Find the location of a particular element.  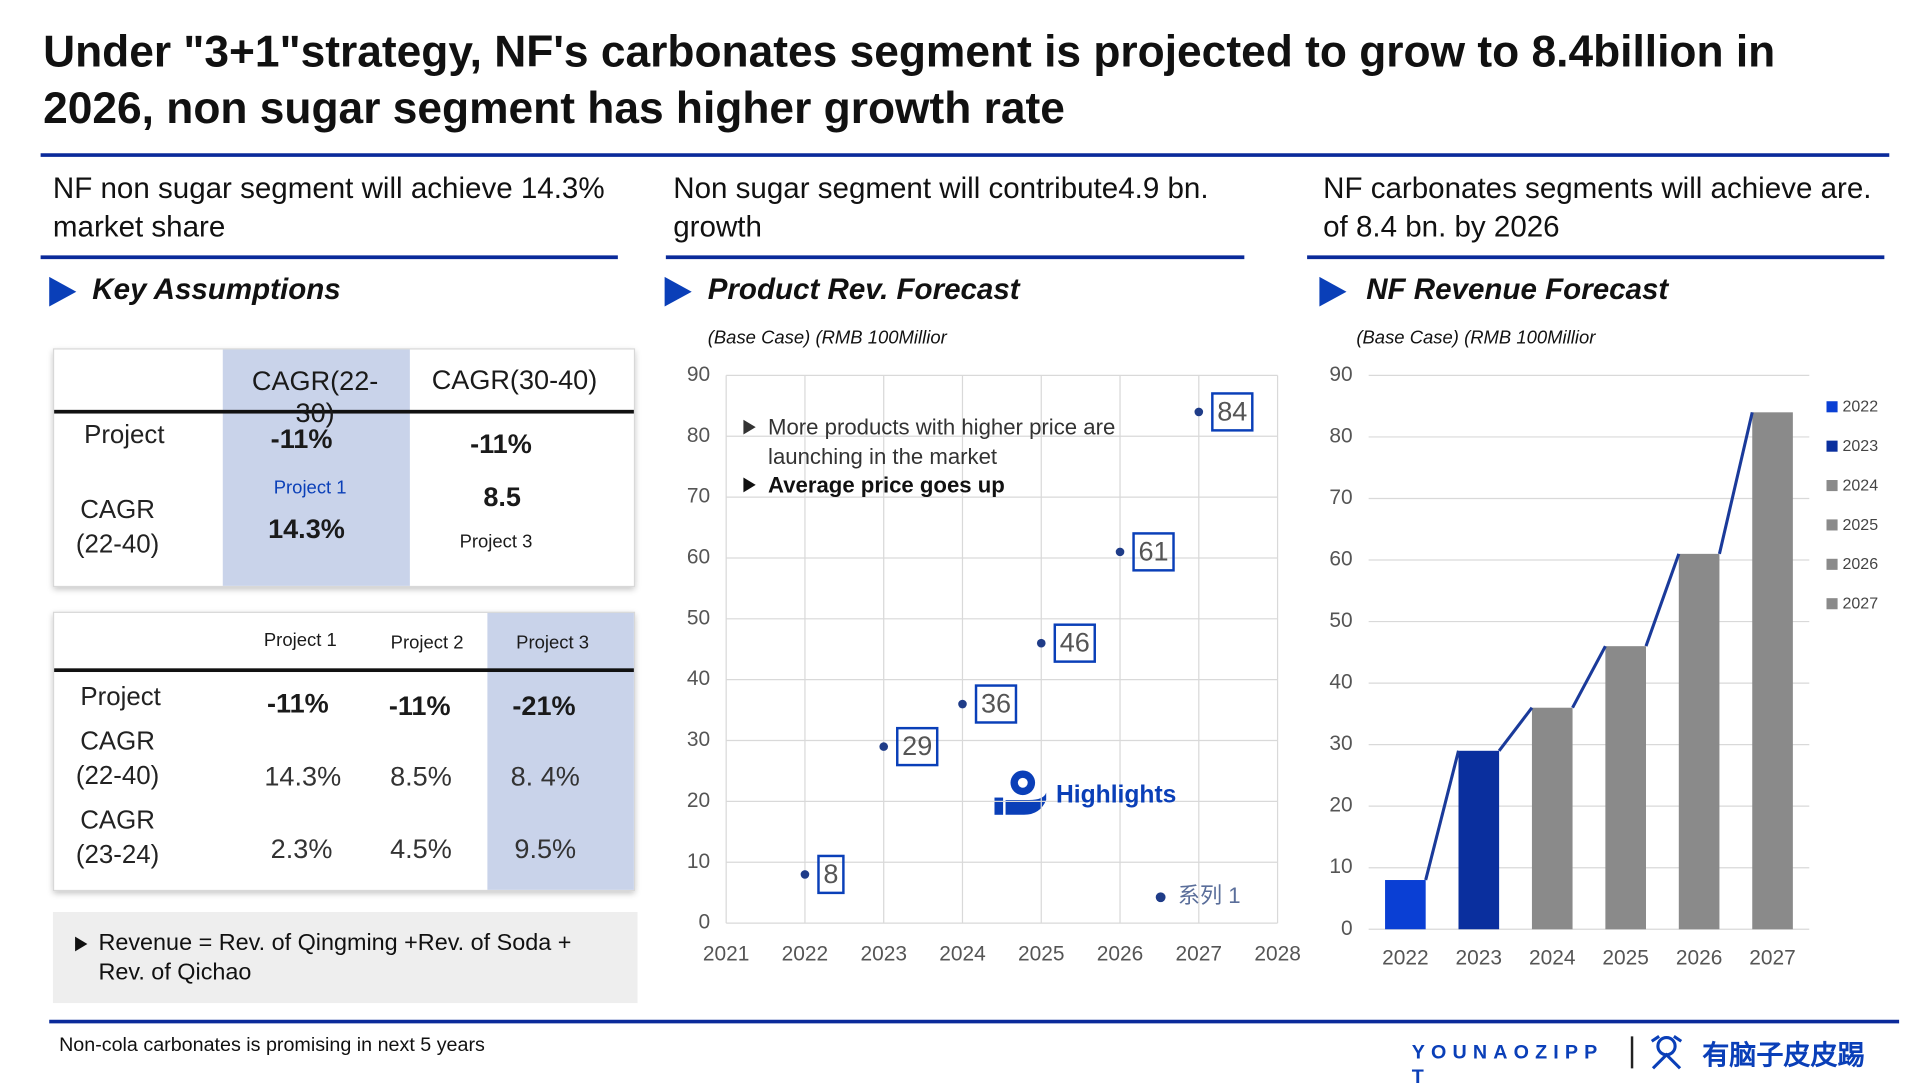

cell: 2.3% is located at coordinates (301, 849).